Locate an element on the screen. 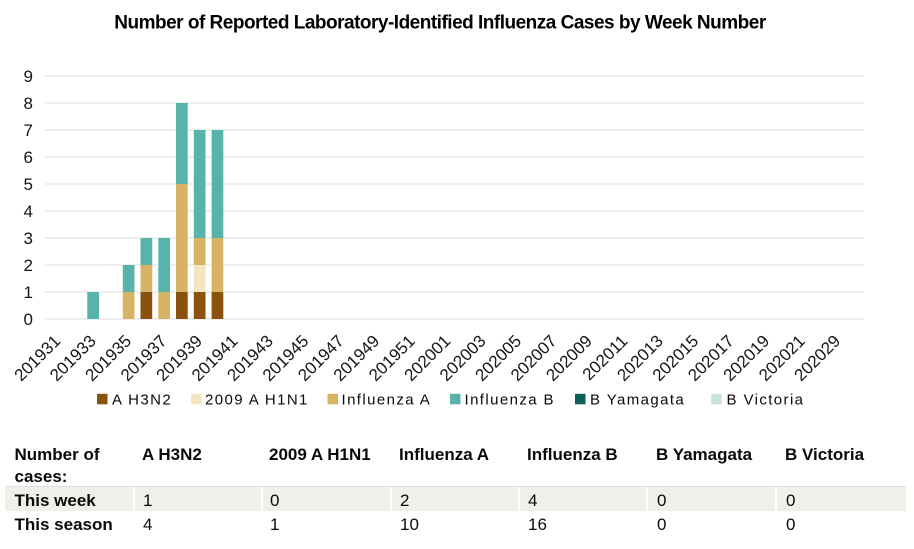  svg-text: A H3N2 is located at coordinates (142, 400).